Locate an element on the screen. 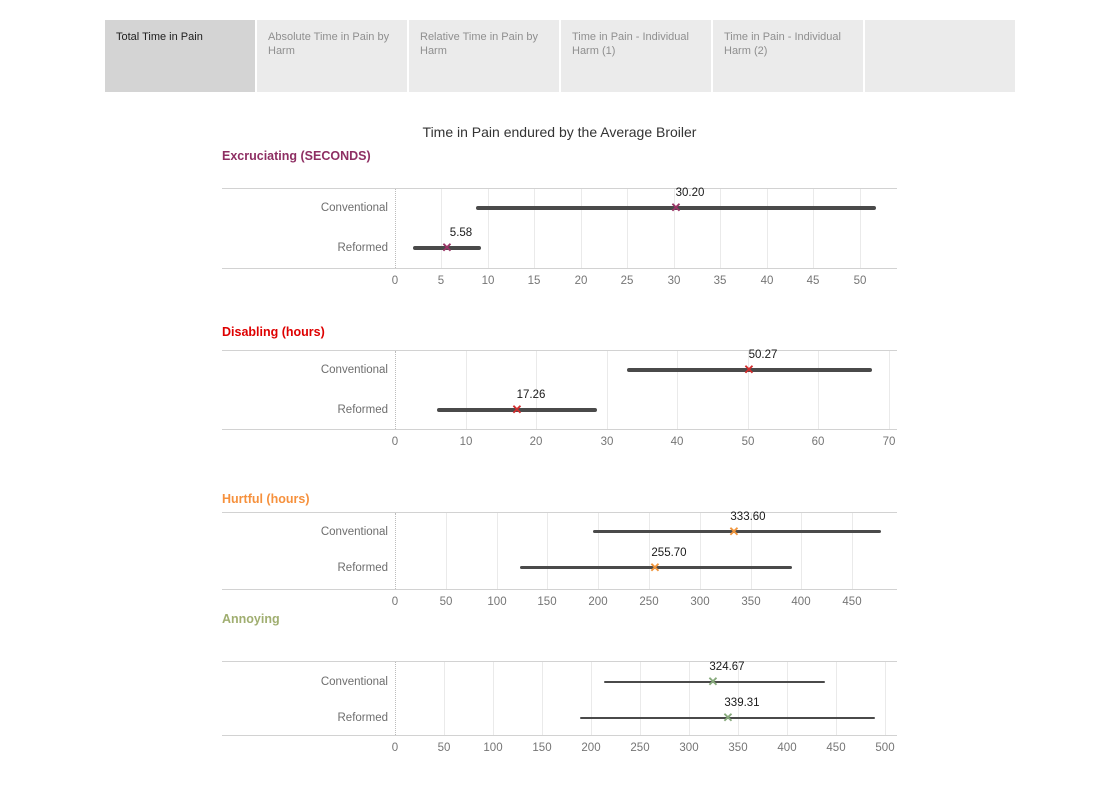 This screenshot has width=1119, height=812. value-label-conventional: 30.20 is located at coordinates (690, 193).